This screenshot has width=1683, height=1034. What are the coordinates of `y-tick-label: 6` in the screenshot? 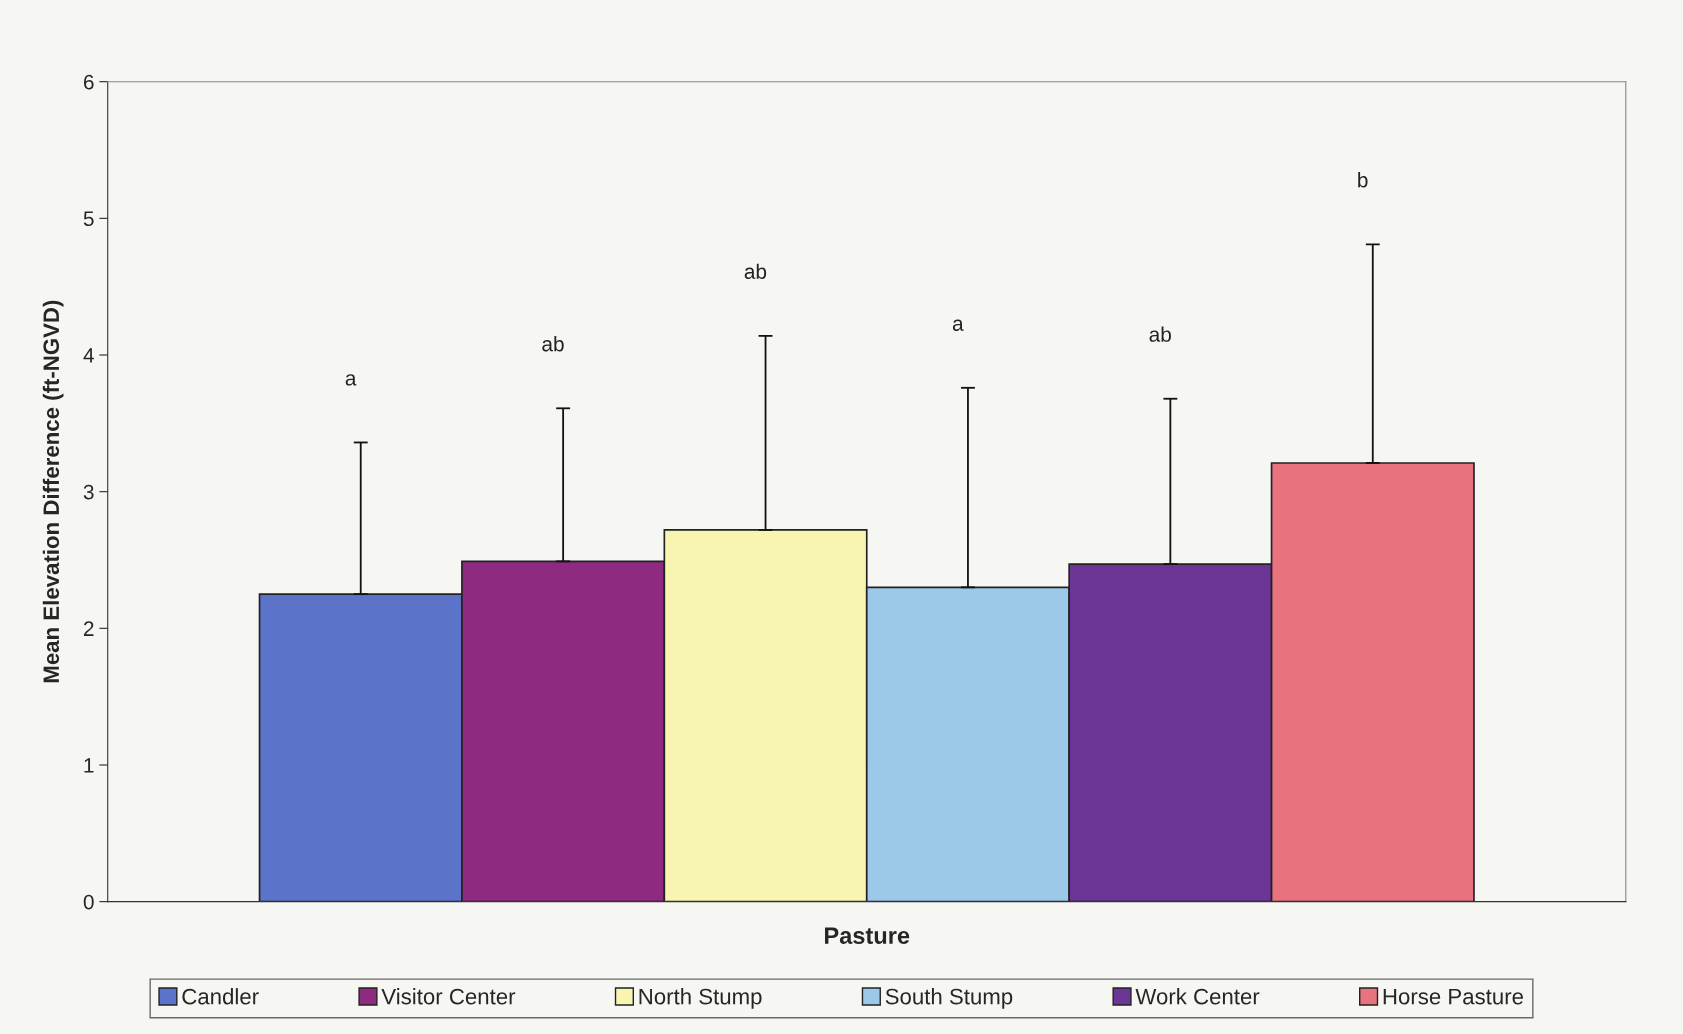 It's located at (88, 82).